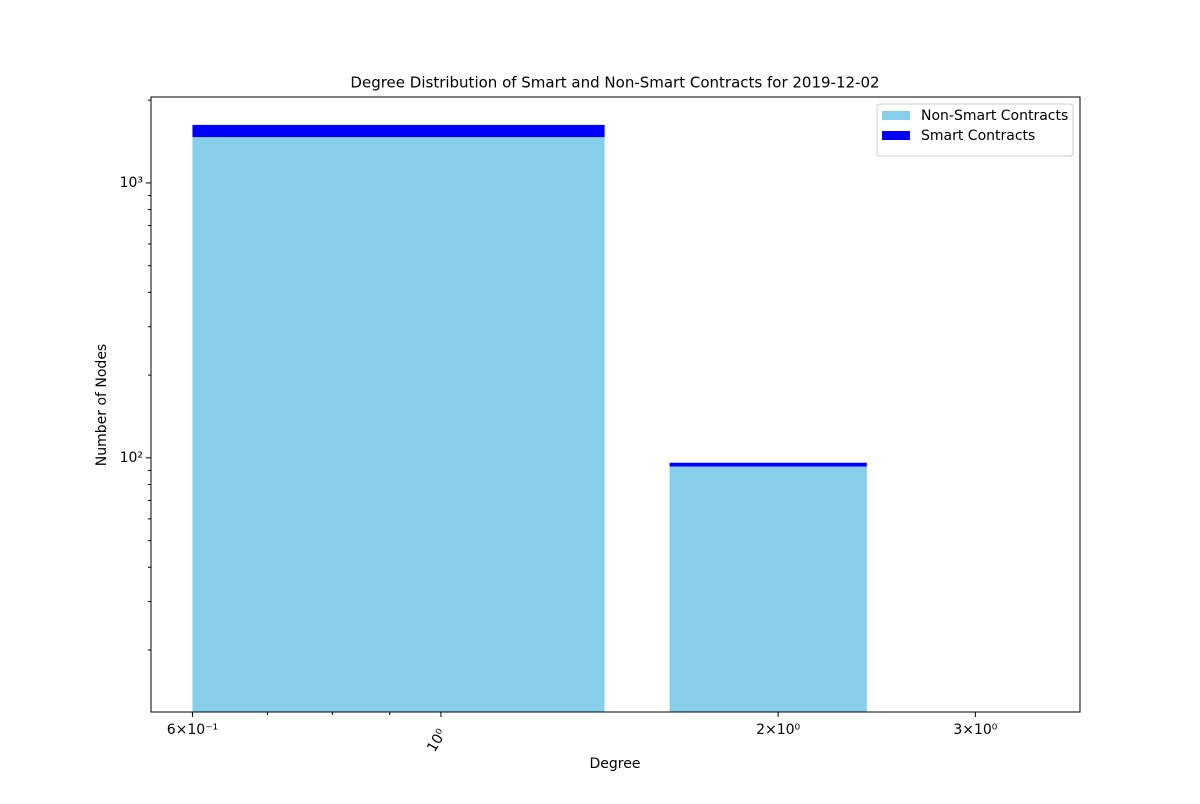  Describe the element at coordinates (978, 136) in the screenshot. I see `legend-label: Smart Contracts` at that location.